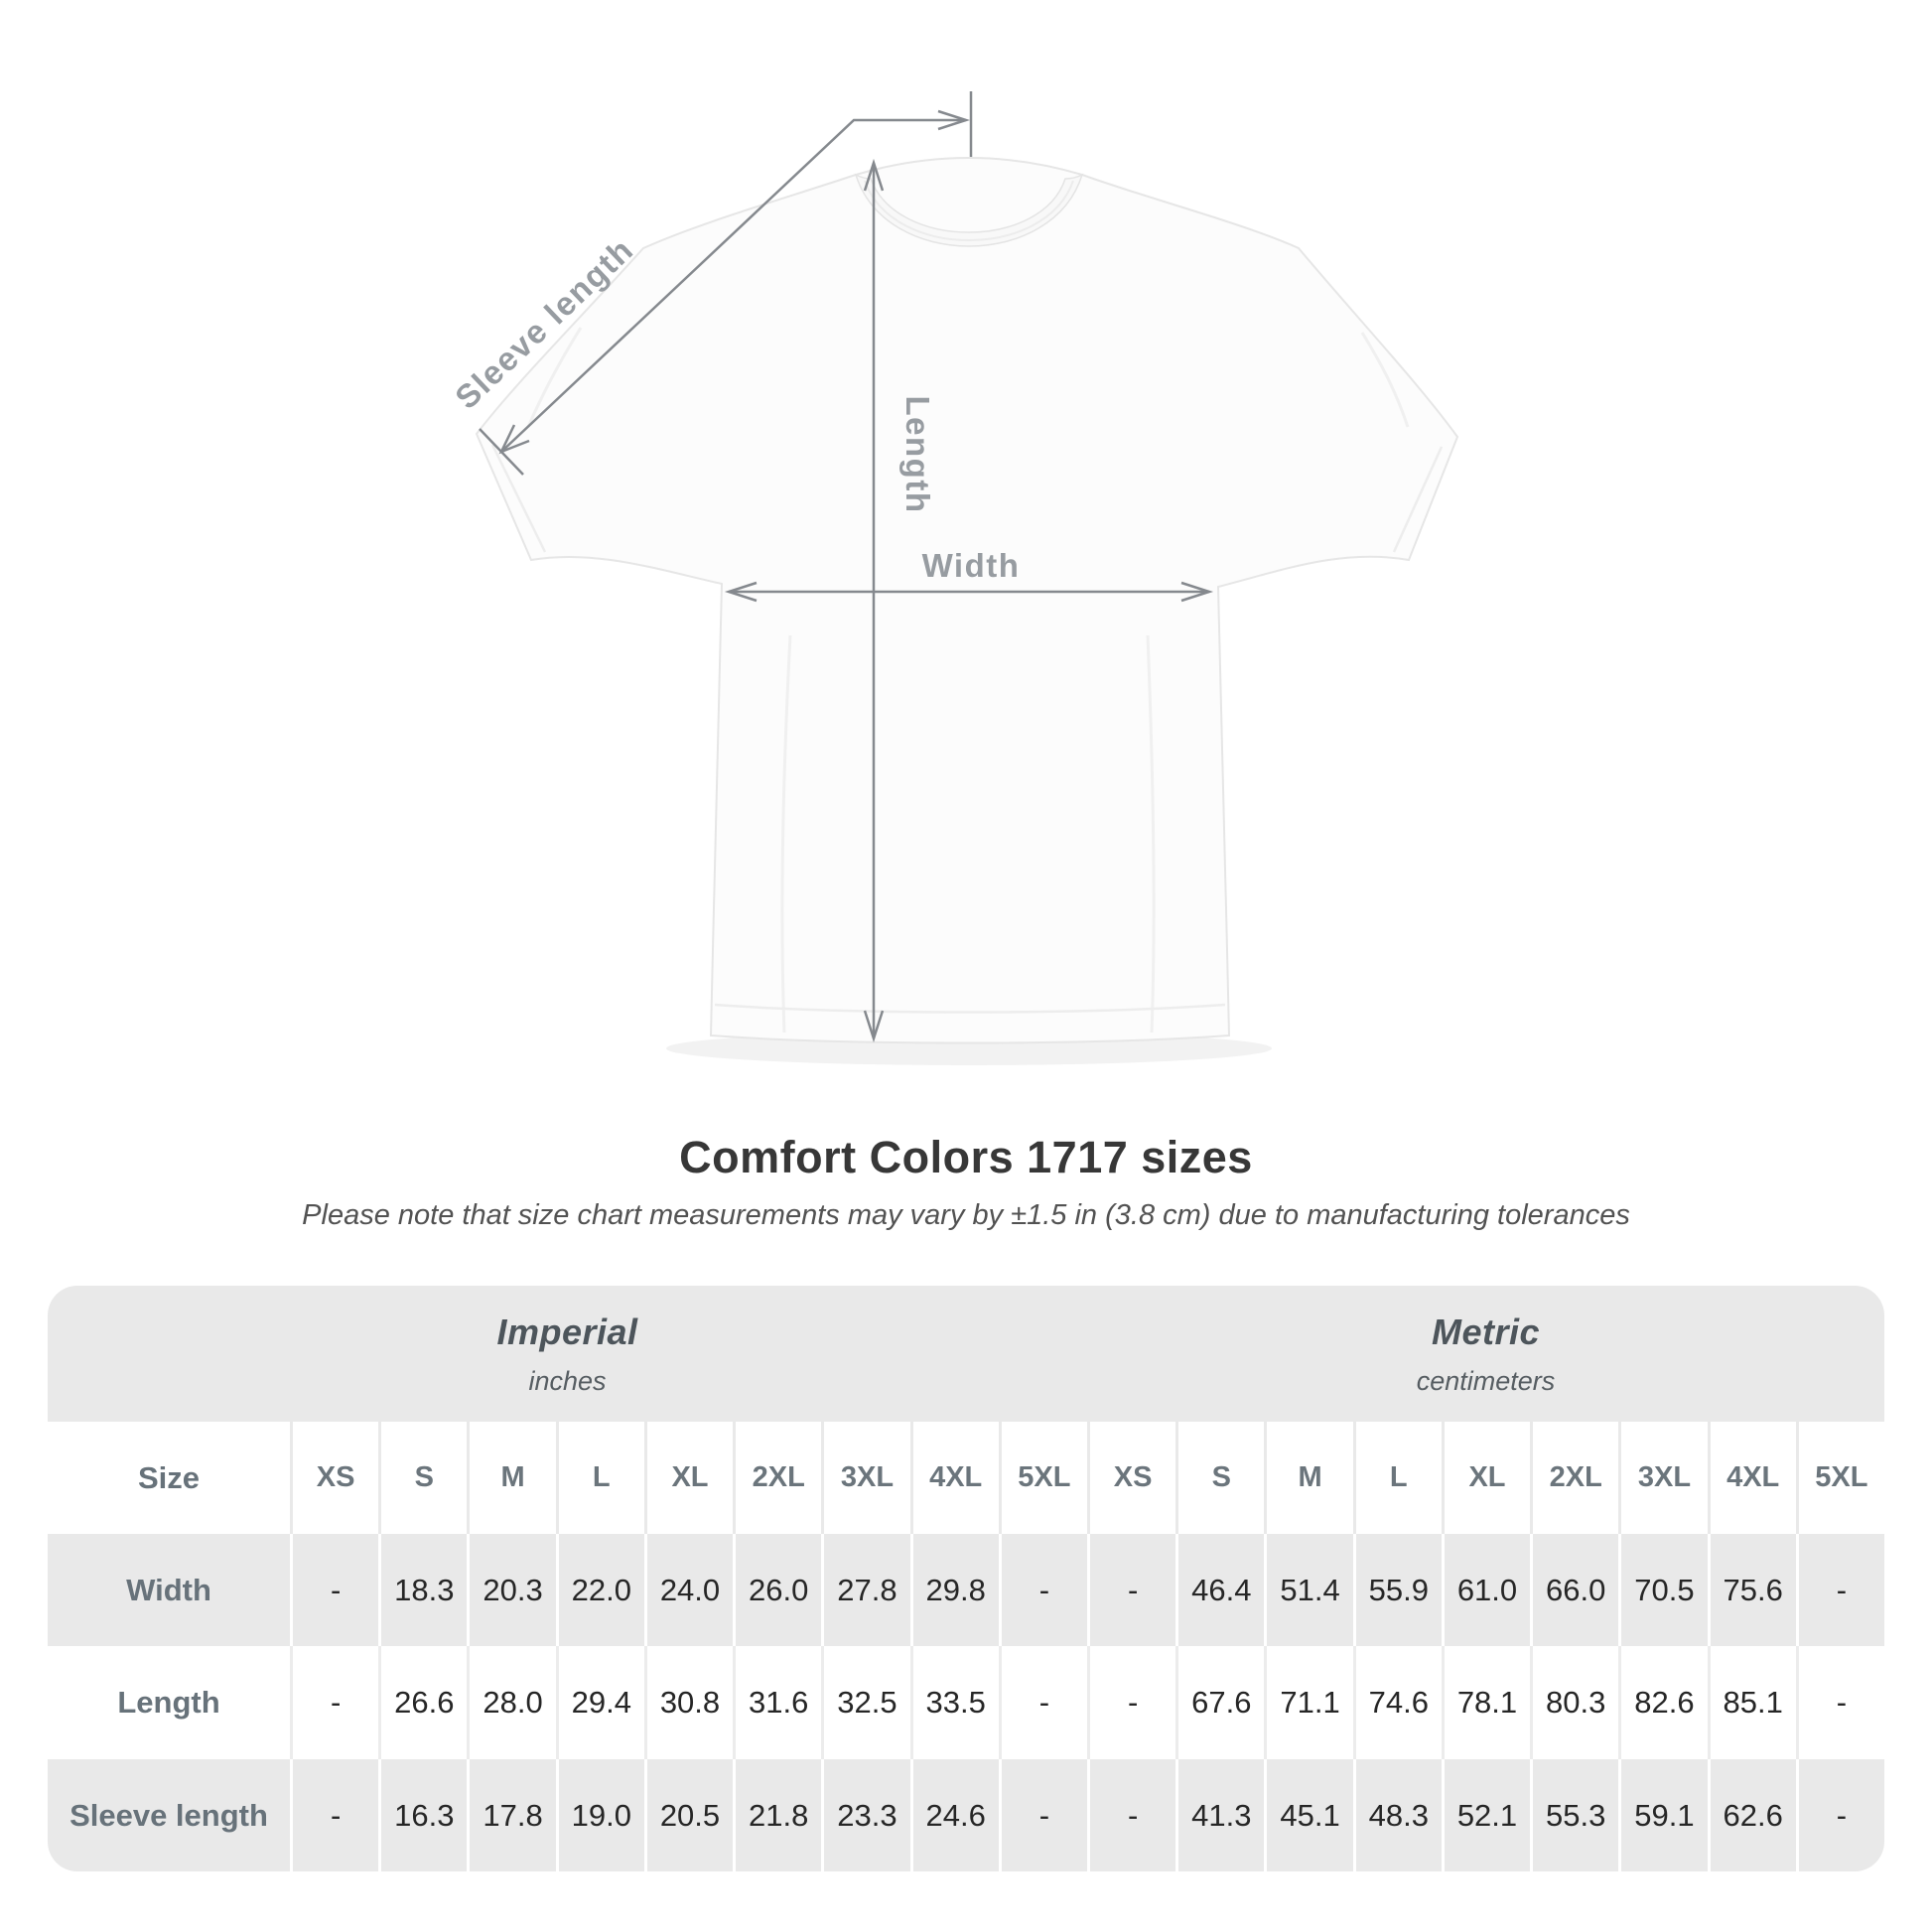 The width and height of the screenshot is (1932, 1932). I want to click on hem-stitch, so click(970, 1008).